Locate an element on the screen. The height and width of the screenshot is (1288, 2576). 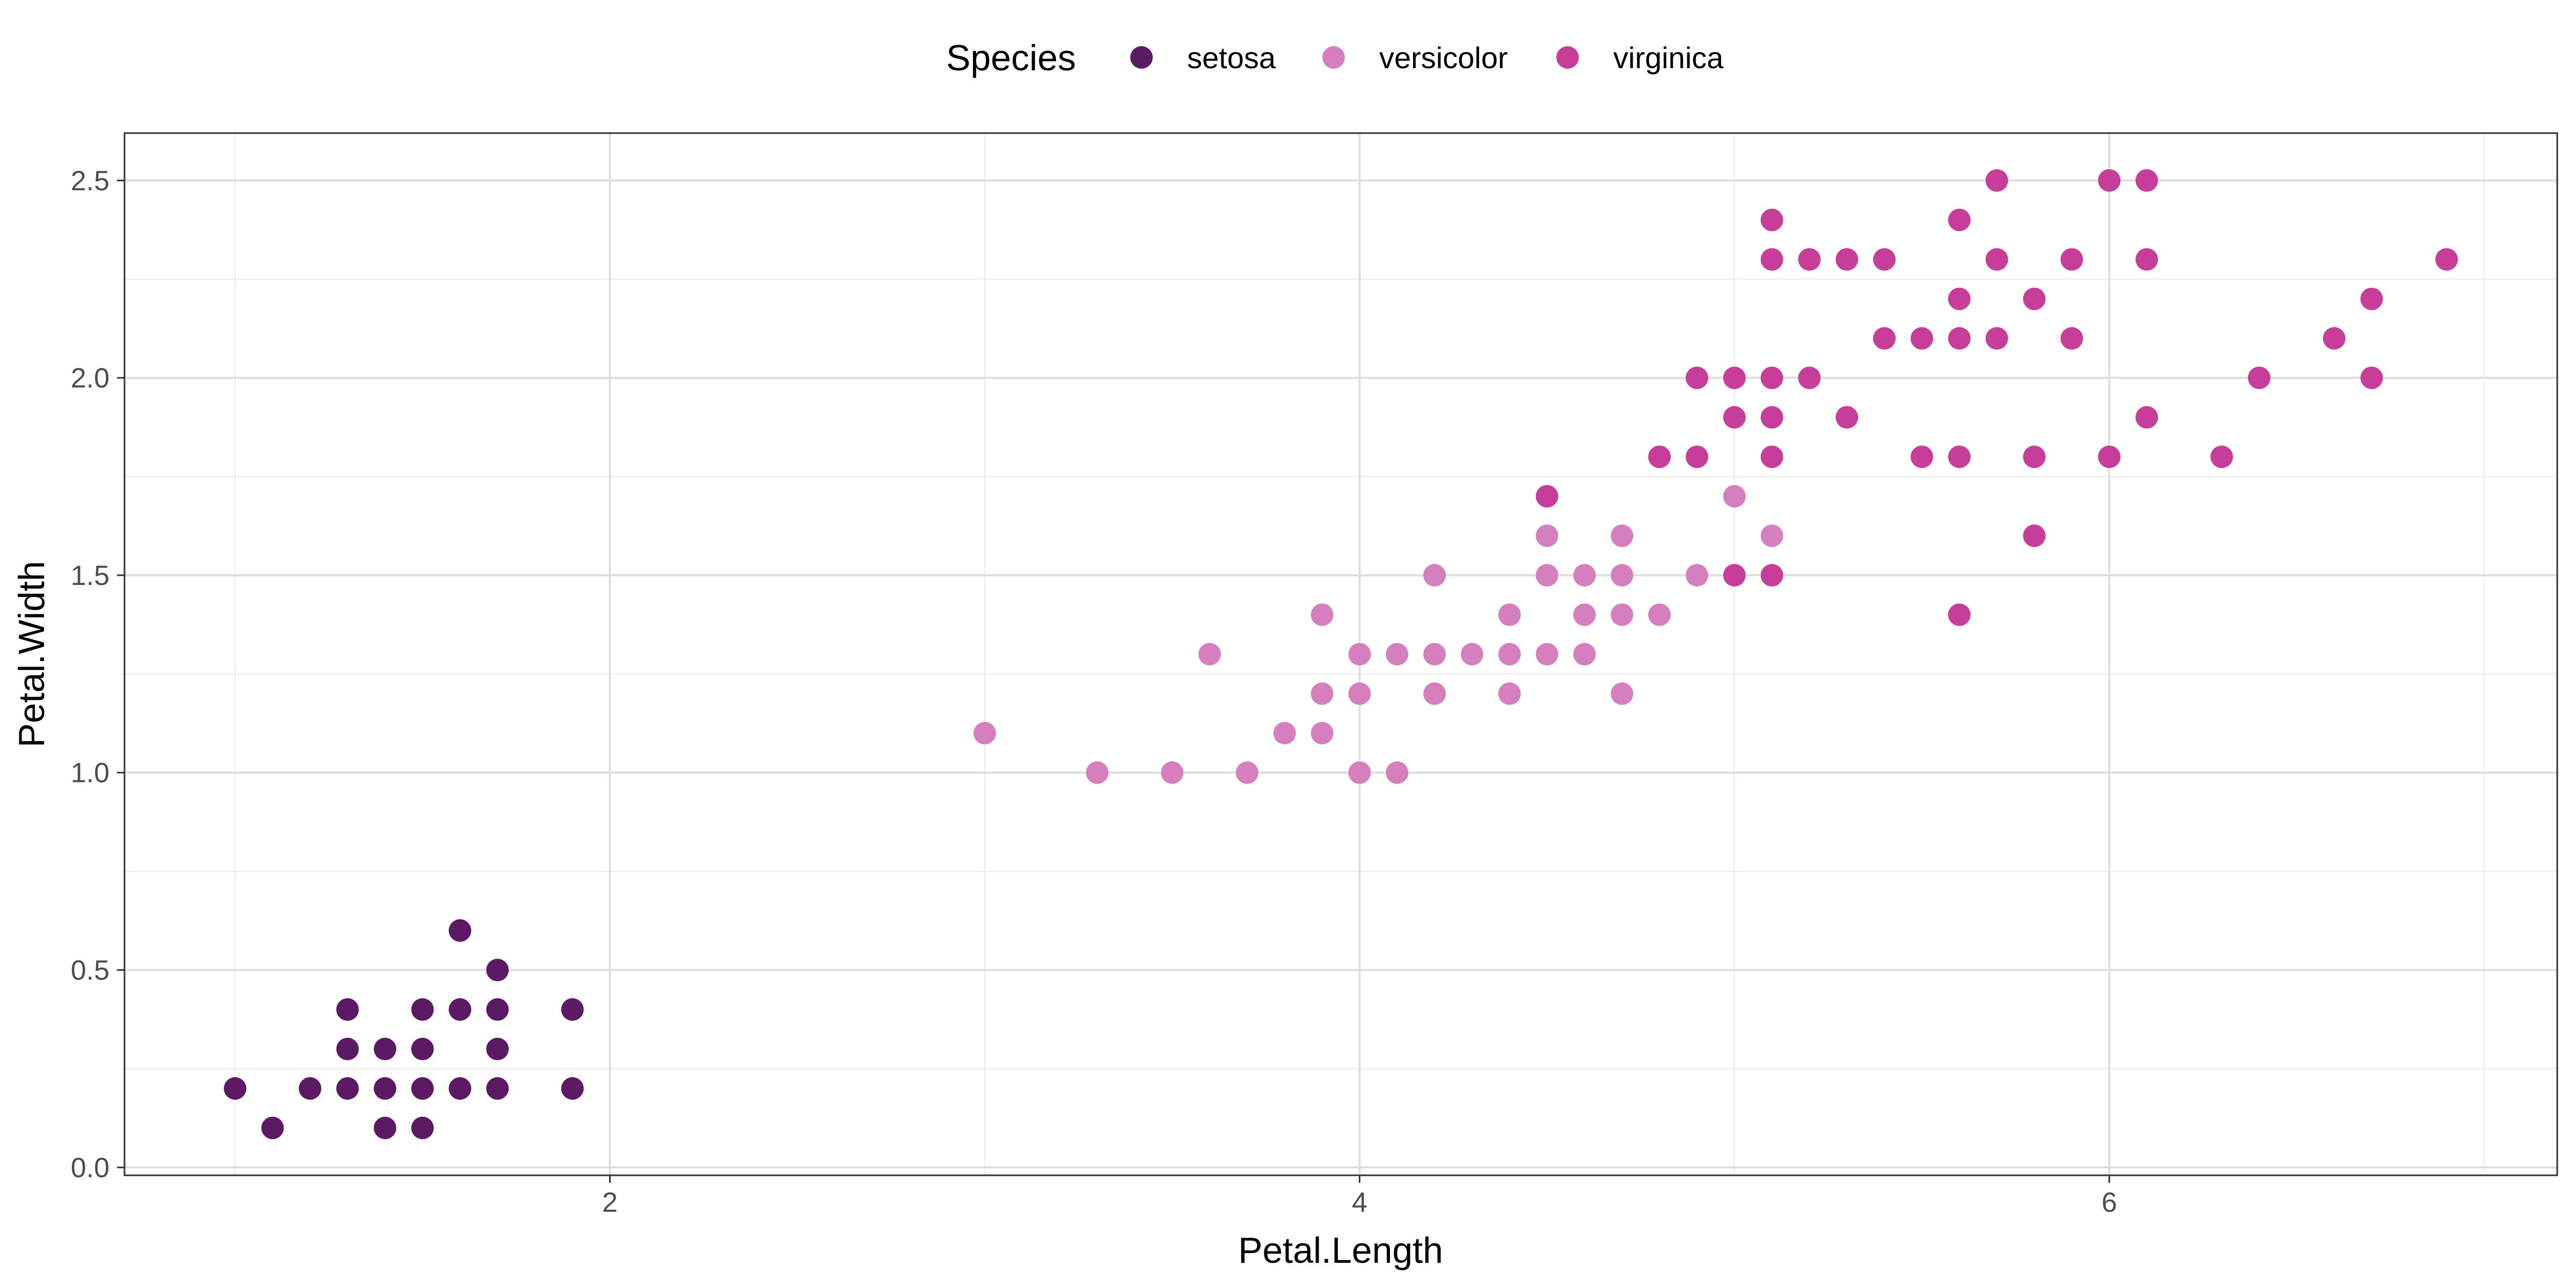
x-tick-label: 4 is located at coordinates (1359, 1202).